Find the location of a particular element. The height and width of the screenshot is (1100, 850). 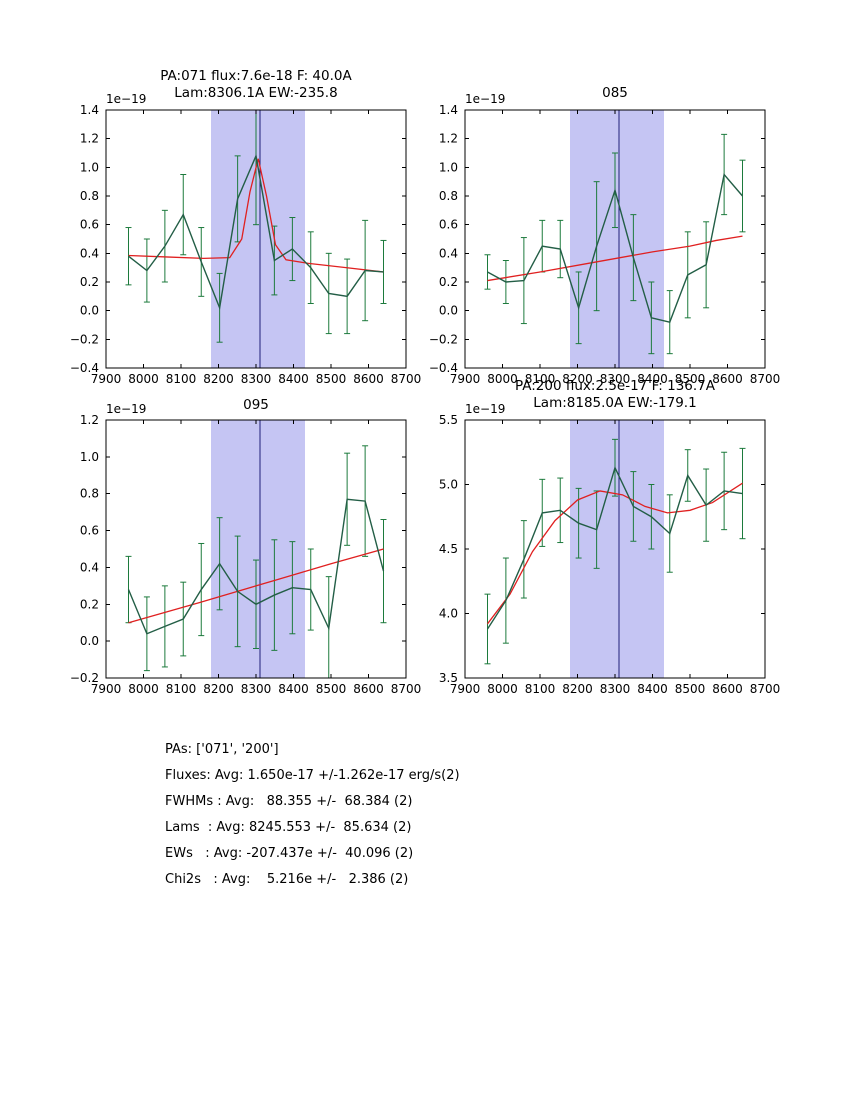

title-line: PA:200 flux:2.5e-17 F: 136.7A is located at coordinates (615, 386).